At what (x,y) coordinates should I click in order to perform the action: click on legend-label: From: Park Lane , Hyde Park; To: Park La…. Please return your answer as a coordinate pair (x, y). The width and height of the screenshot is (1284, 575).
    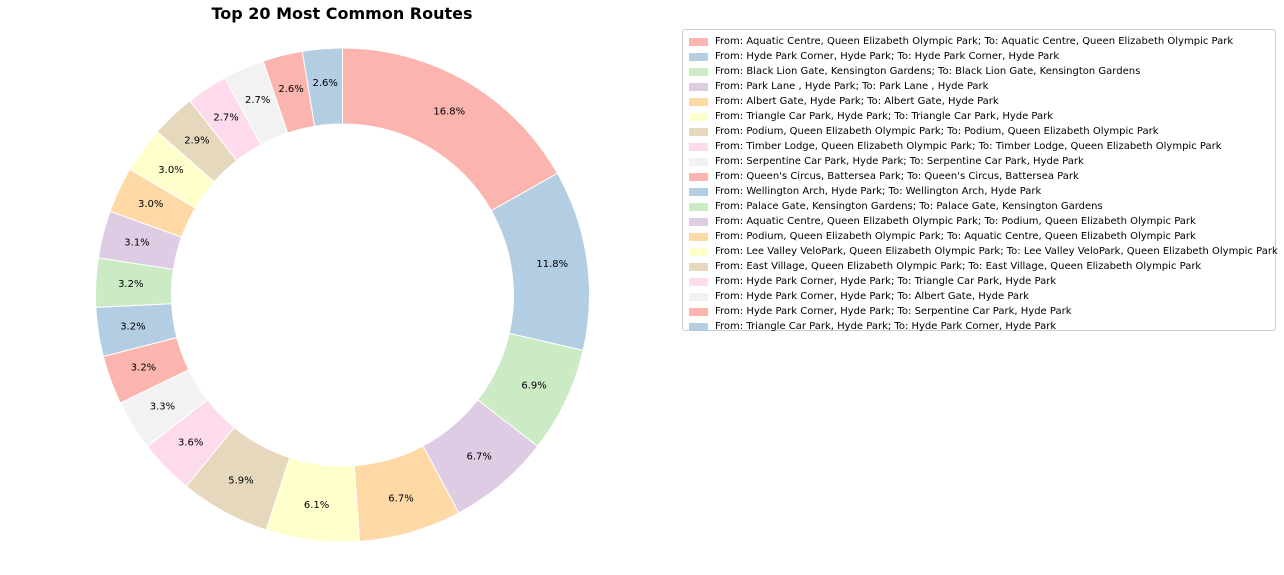
    Looking at the image, I should click on (852, 86).